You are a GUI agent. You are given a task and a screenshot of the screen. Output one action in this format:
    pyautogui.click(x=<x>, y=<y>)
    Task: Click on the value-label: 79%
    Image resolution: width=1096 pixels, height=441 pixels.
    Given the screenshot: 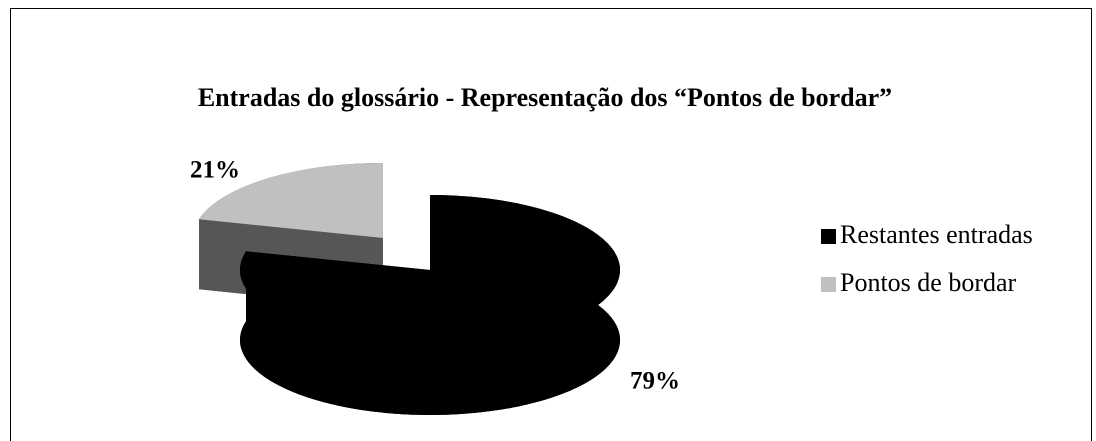 What is the action you would take?
    pyautogui.click(x=655, y=381)
    